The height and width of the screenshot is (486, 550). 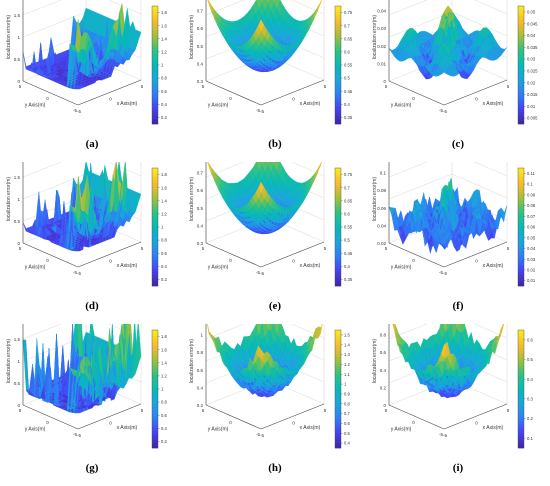 I want to click on colorbar-b: 0.350.40.450.50.550.60.650.70.75, so click(x=344, y=65).